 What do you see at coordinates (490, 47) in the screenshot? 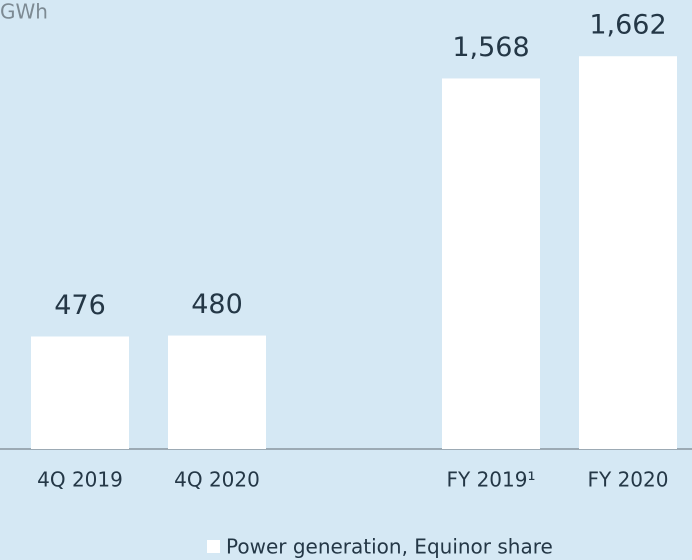
I see `value-label: 1,568` at bounding box center [490, 47].